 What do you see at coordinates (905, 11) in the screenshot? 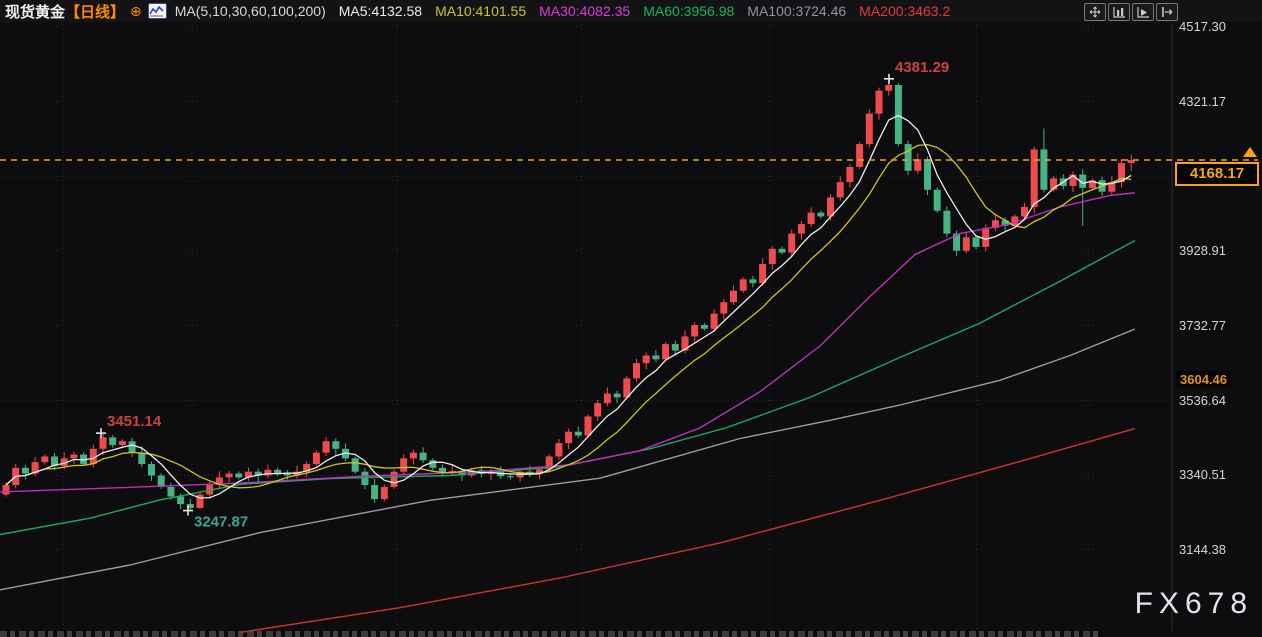
I see `legend-ma200: MA200:3463.2` at bounding box center [905, 11].